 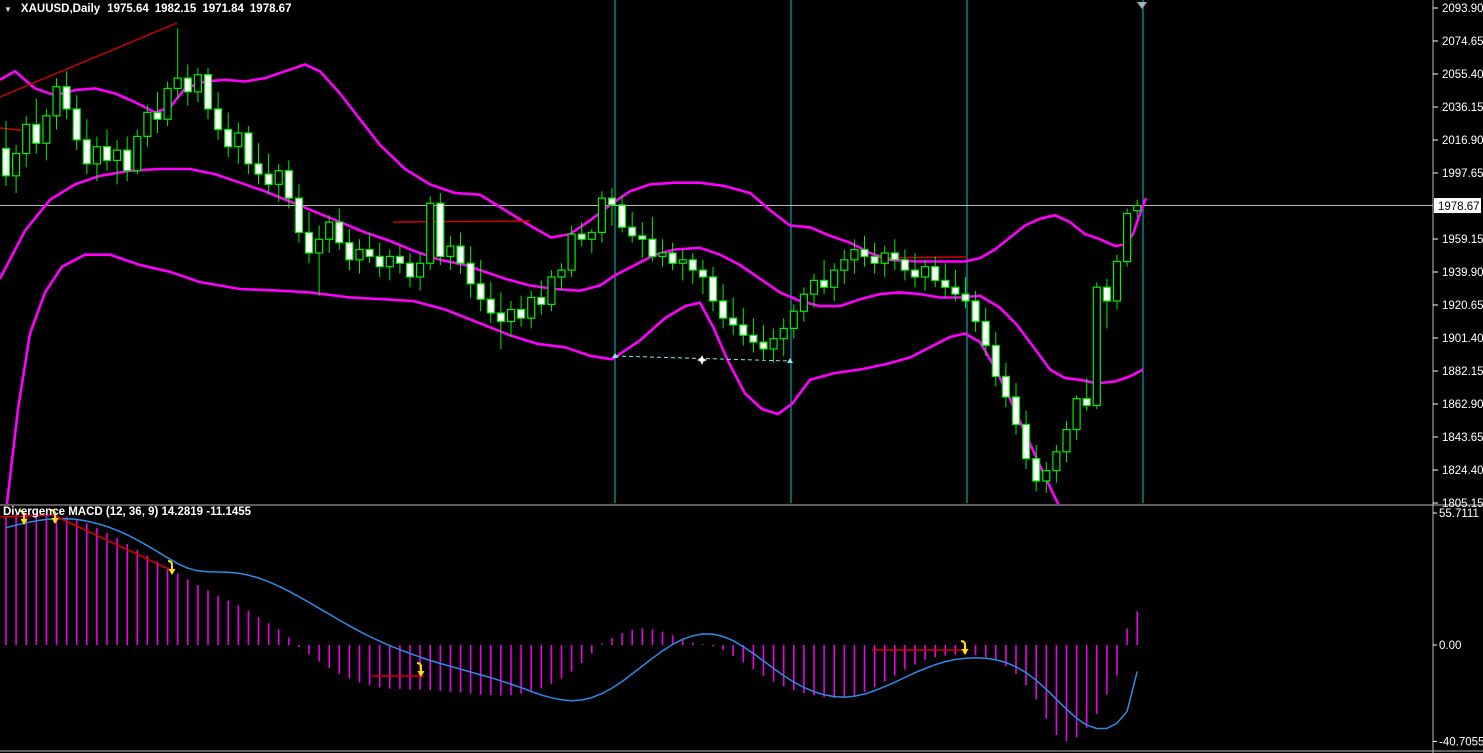 I want to click on indicator-axis-label: 55.7111, so click(x=1459, y=514).